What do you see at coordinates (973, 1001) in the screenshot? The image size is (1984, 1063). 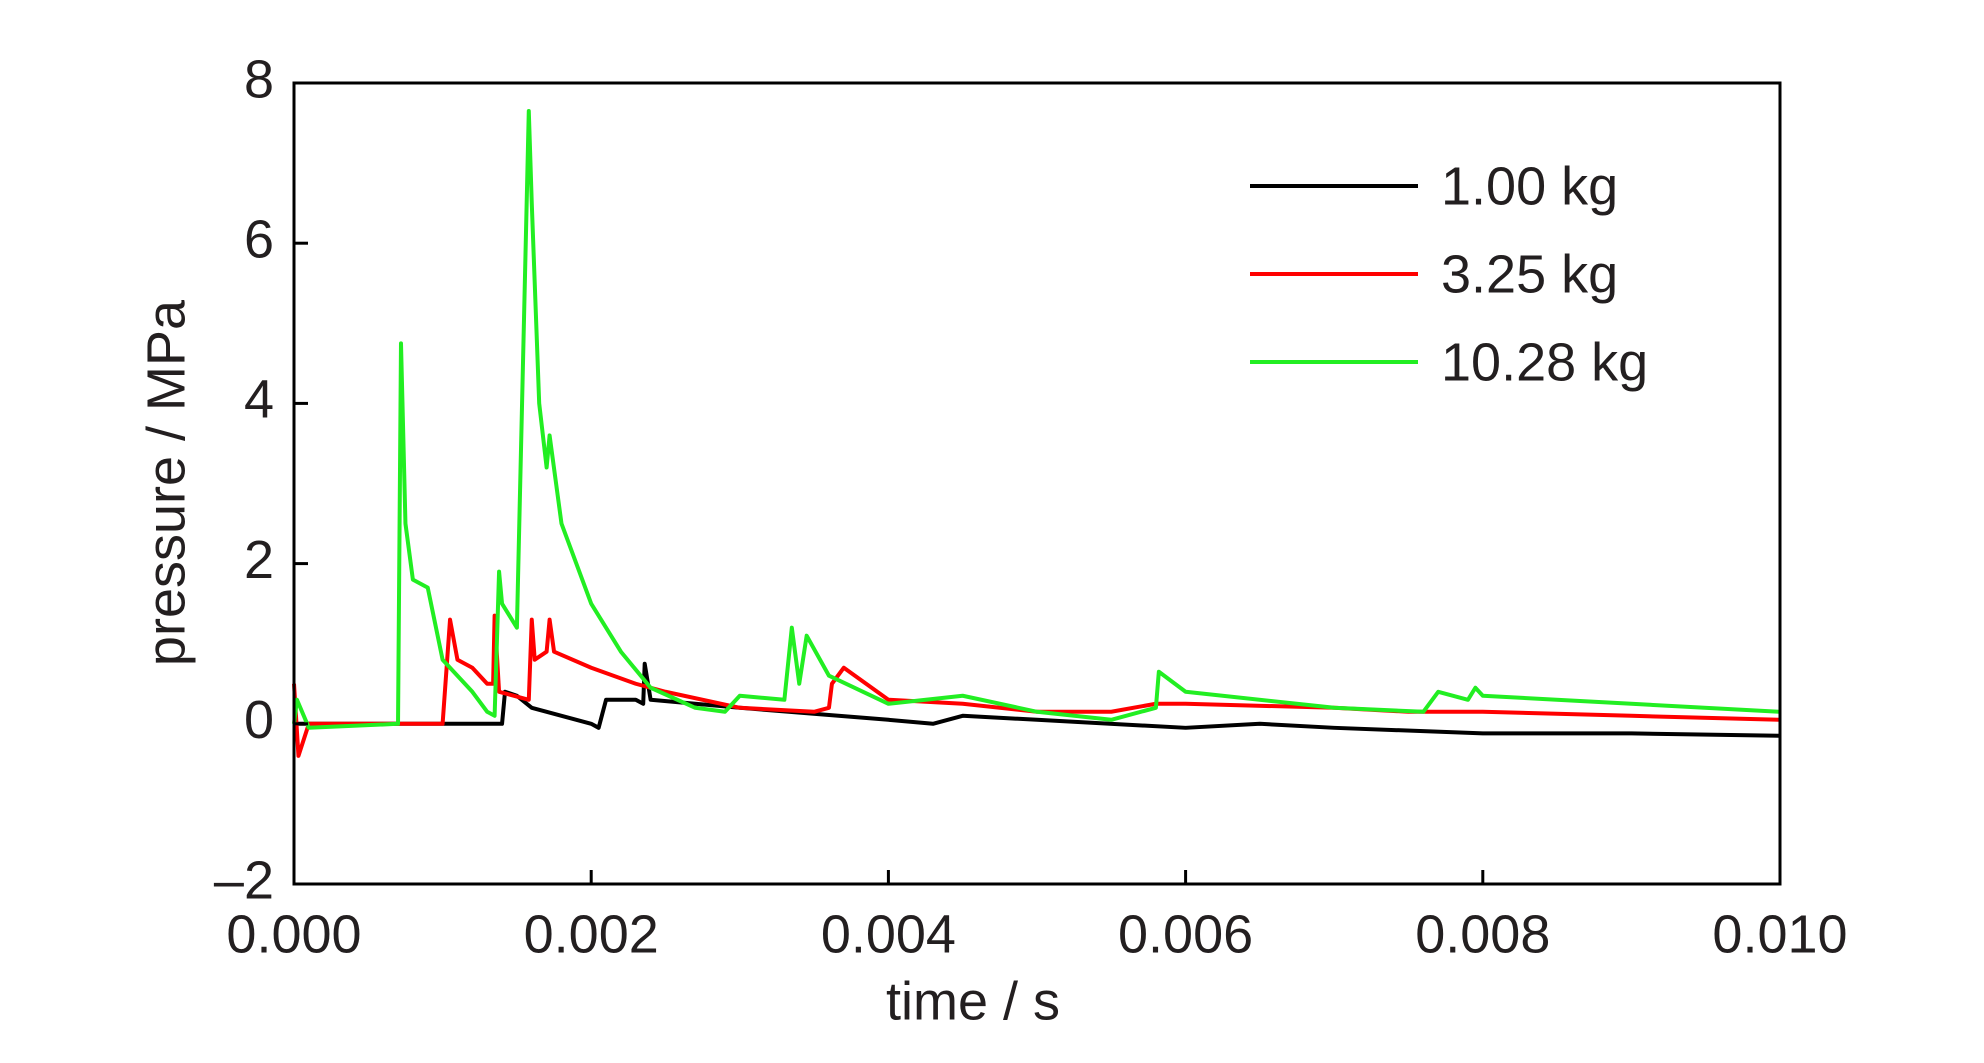 I see `x-axis-title: time / s` at bounding box center [973, 1001].